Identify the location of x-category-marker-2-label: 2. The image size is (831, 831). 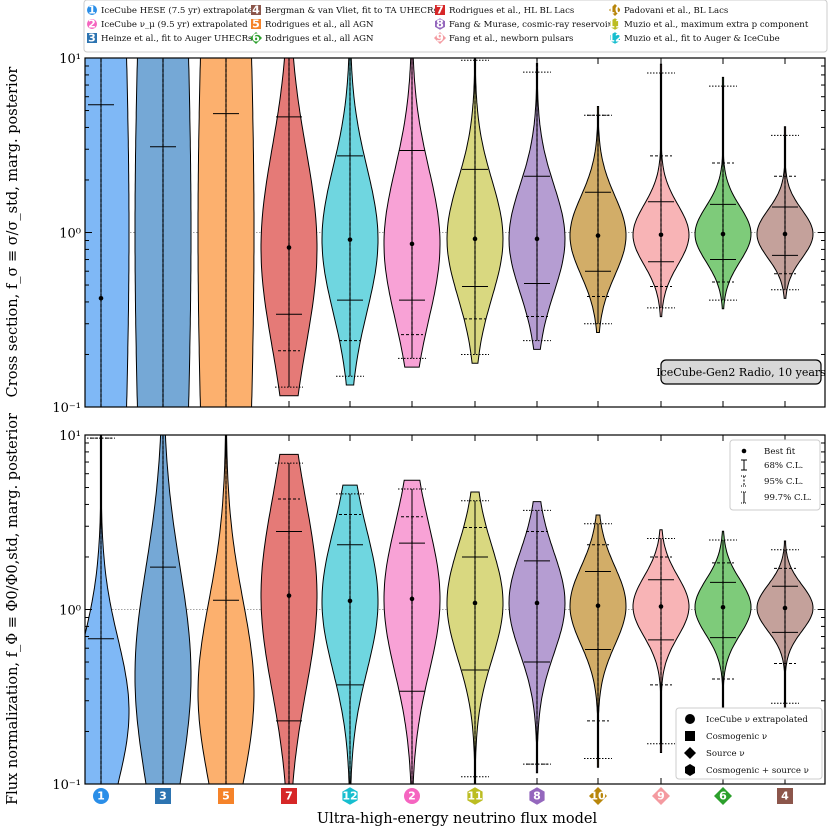
(412, 796).